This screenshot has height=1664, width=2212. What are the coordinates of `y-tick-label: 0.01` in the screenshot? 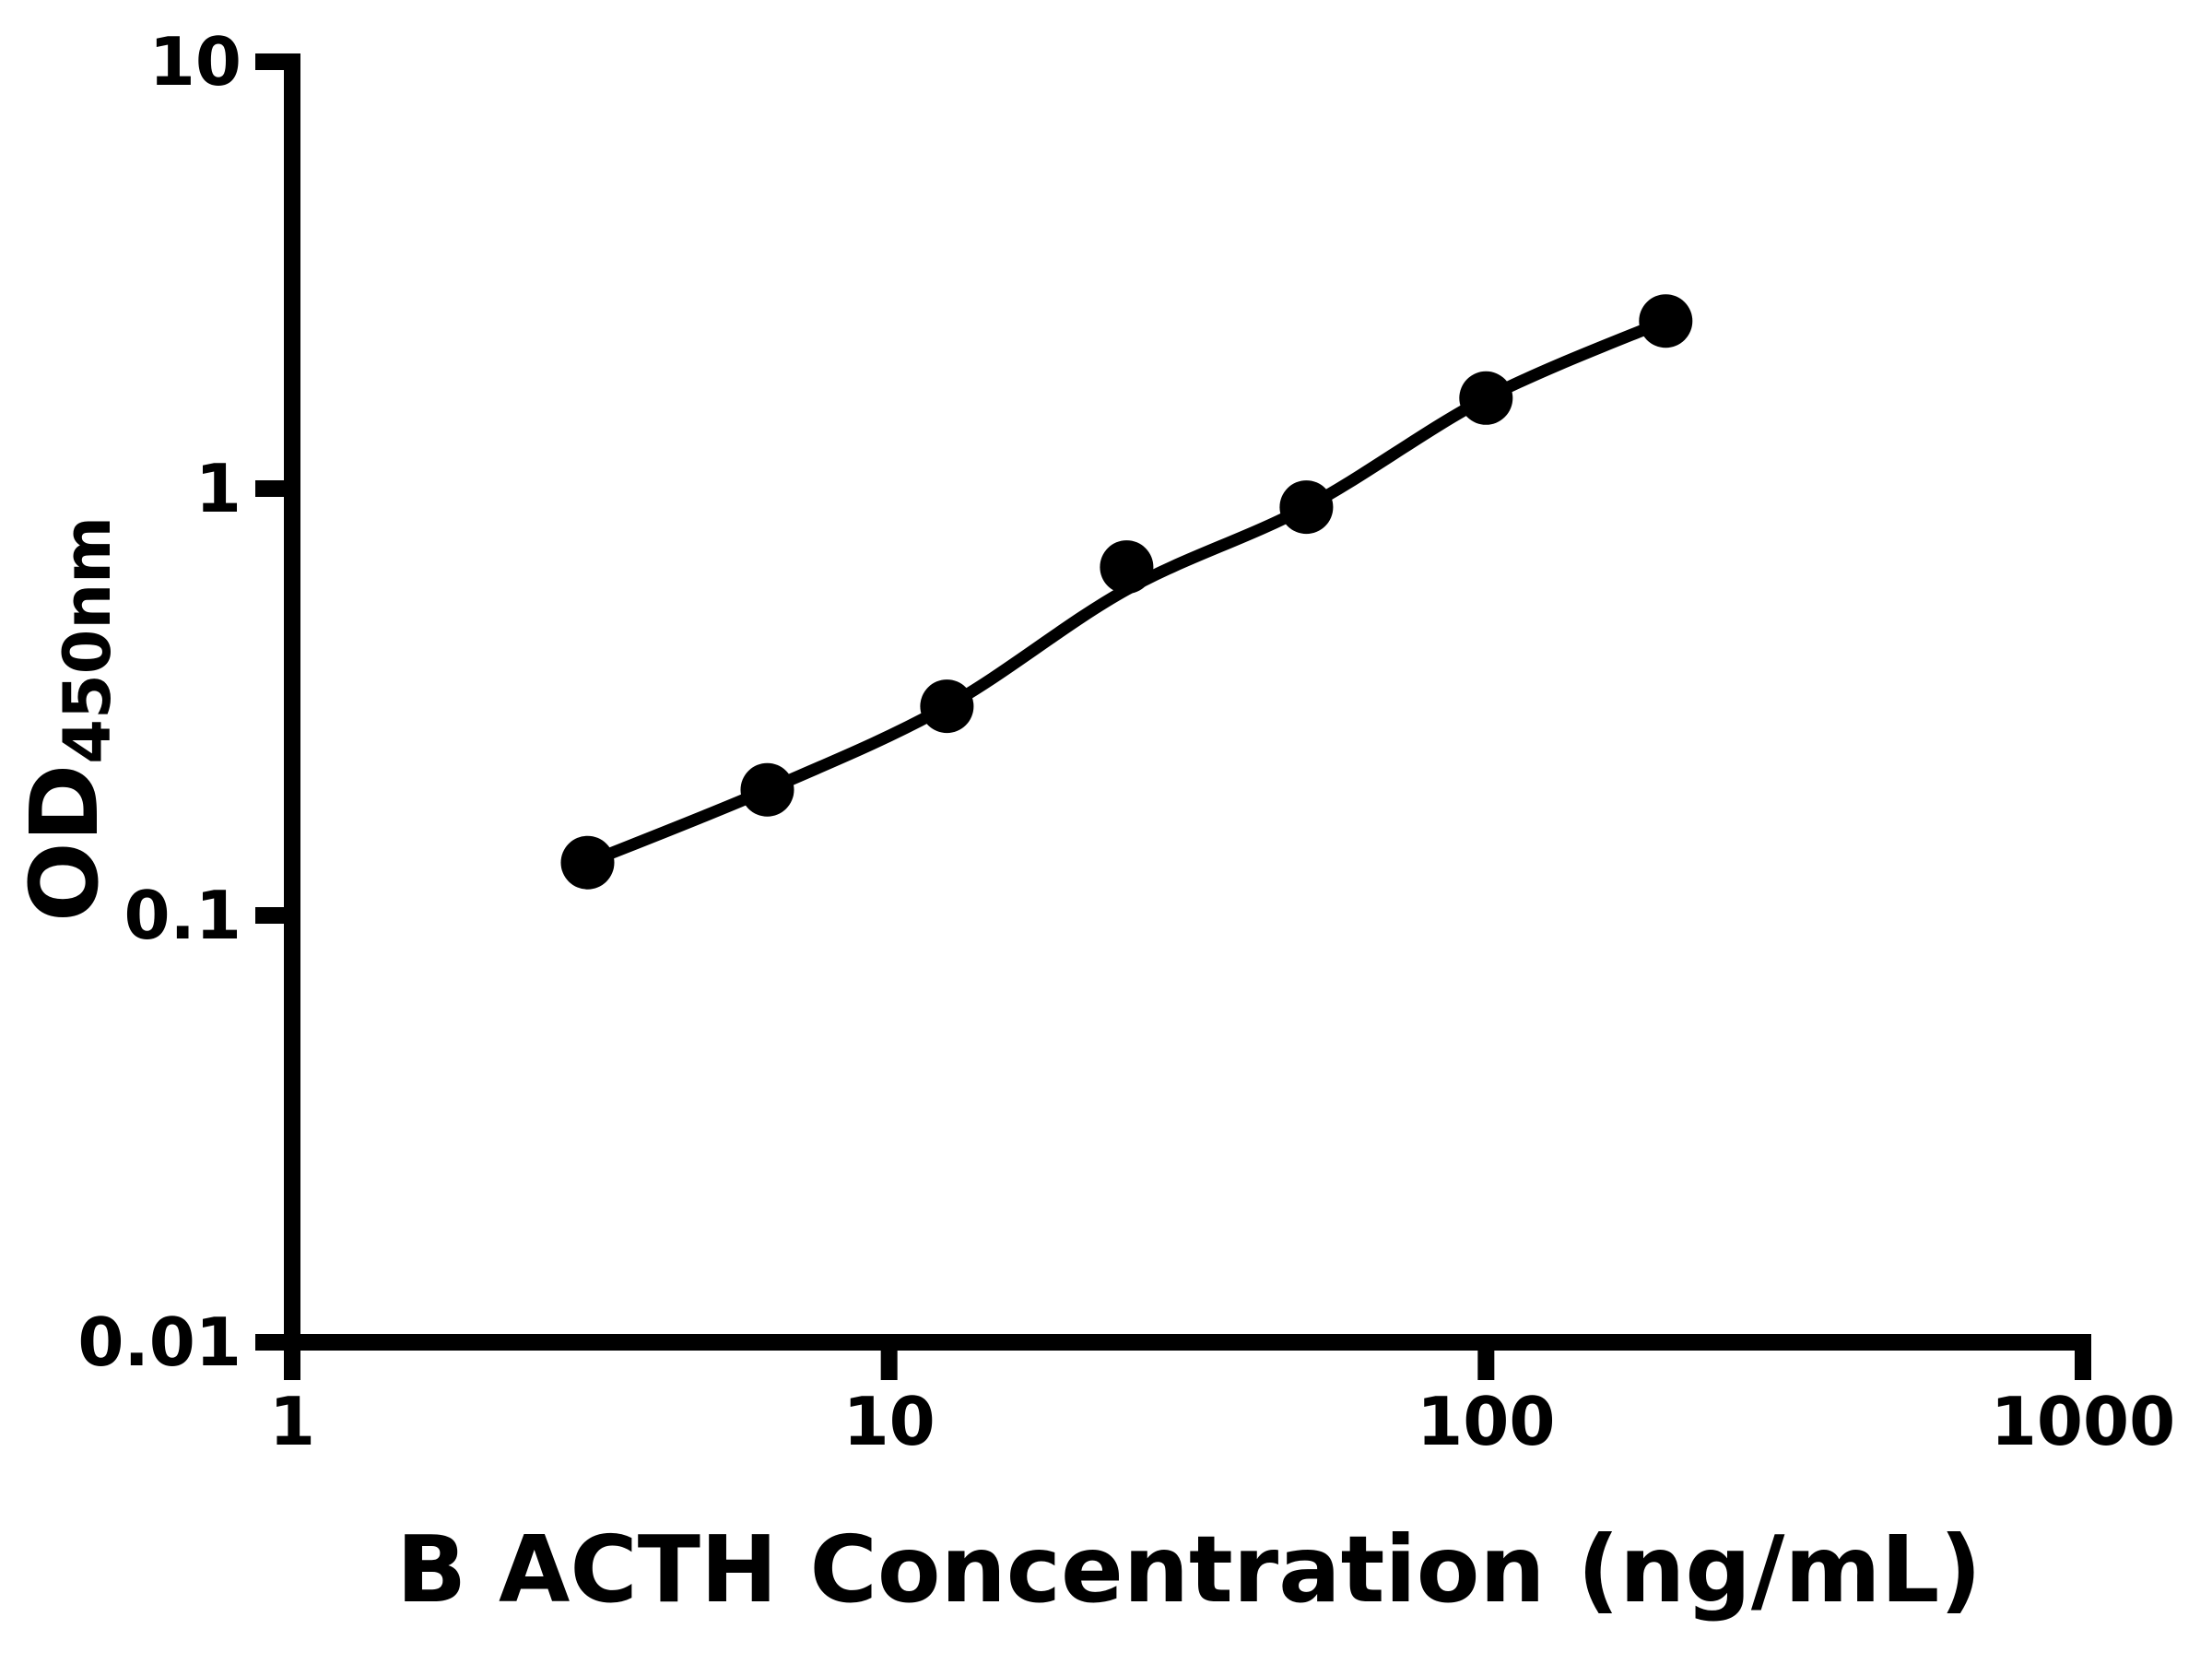 It's located at (159, 1342).